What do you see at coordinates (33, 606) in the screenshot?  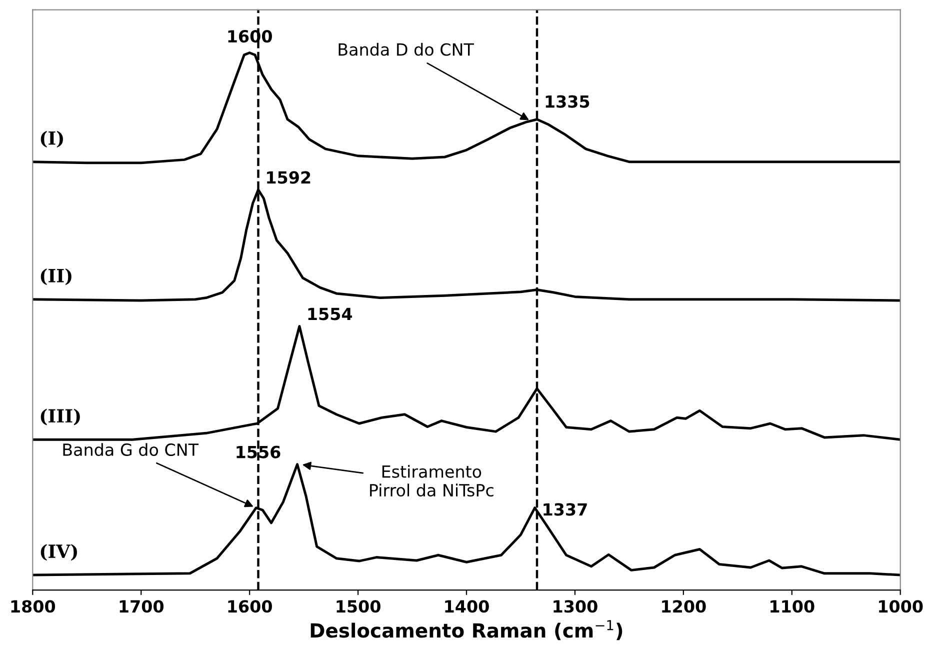 I see `x-tick-label: 1800` at bounding box center [33, 606].